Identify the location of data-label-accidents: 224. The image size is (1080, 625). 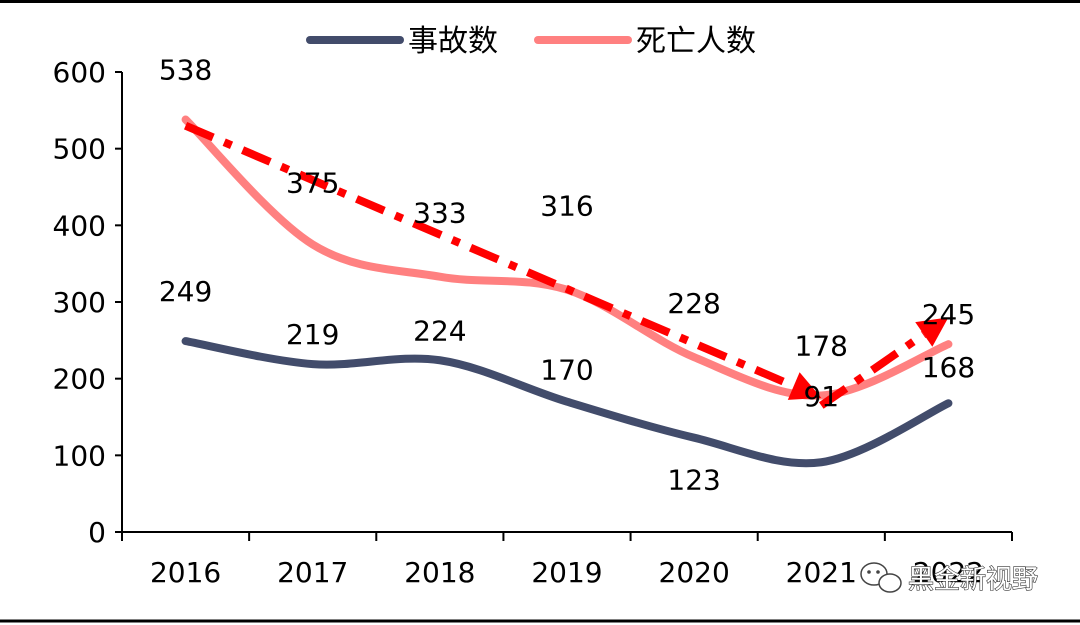
(439, 330).